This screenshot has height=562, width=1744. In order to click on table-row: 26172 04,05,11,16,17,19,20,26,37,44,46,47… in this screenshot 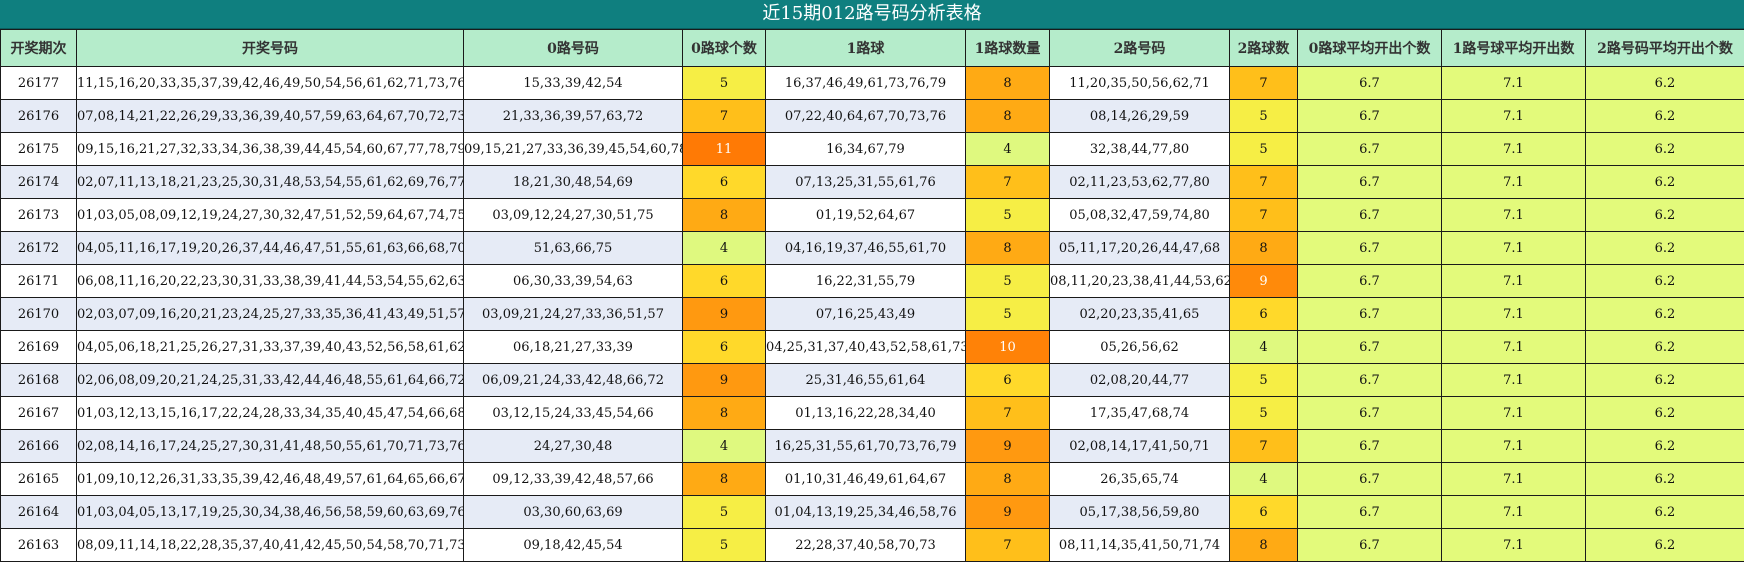, I will do `click(872, 248)`.